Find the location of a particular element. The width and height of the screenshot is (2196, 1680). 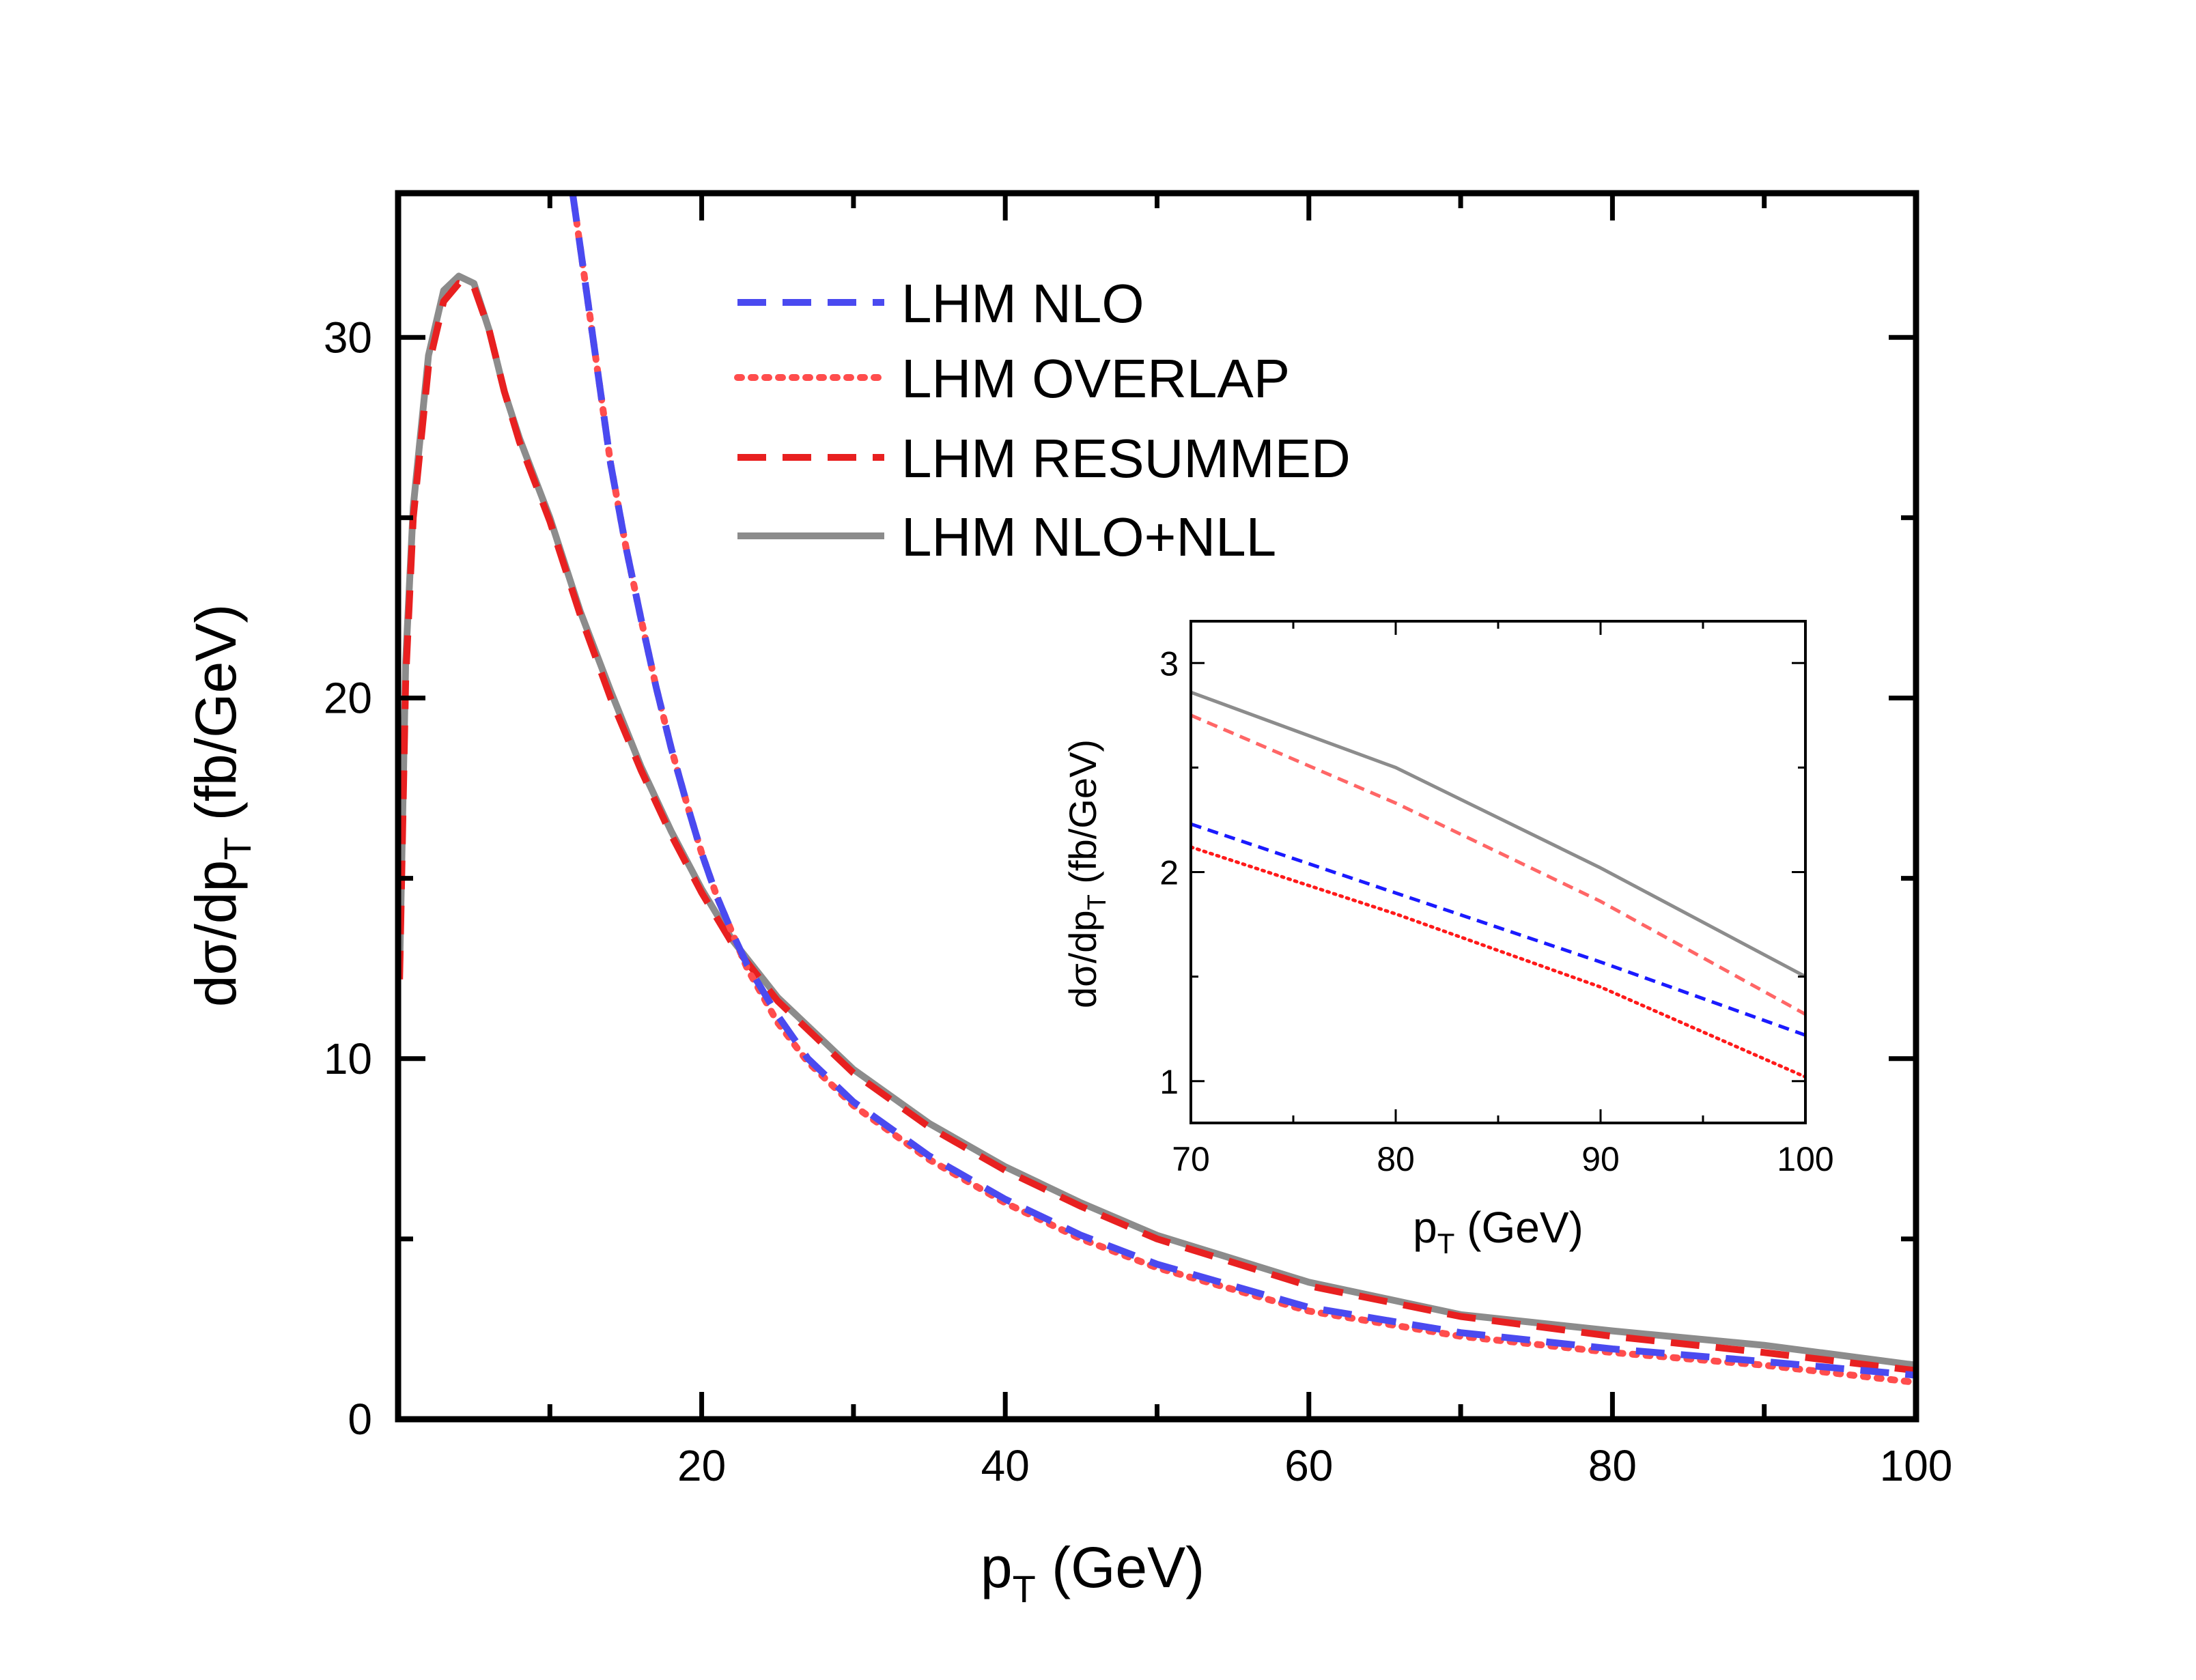

inset-x-axis-base: p is located at coordinates (1425, 1227).